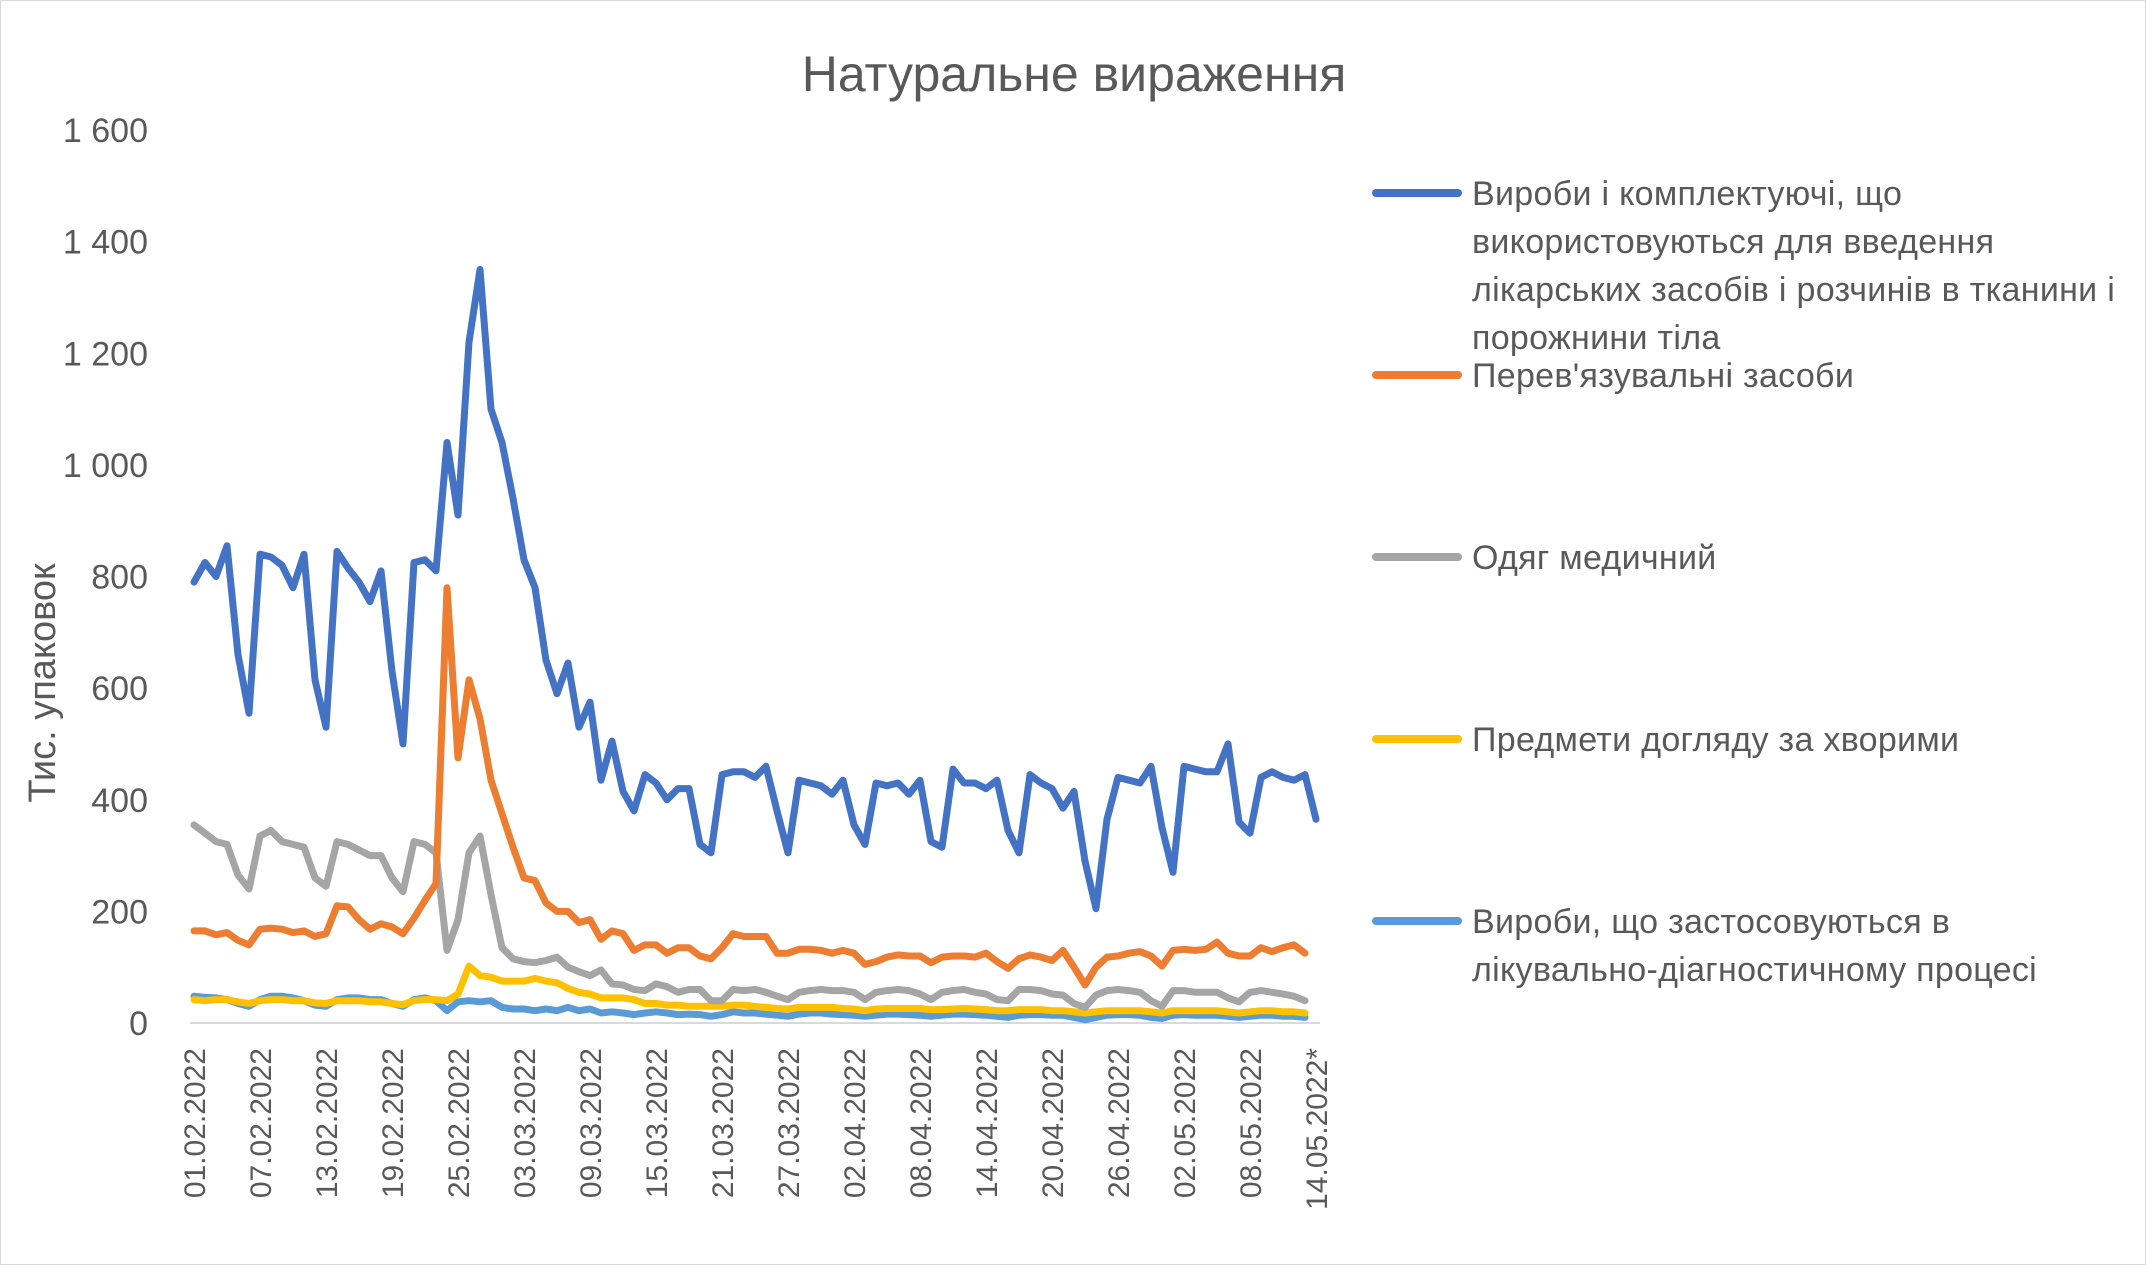 This screenshot has height=1265, width=2146. Describe the element at coordinates (855, 1123) in the screenshot. I see `x-tick-label: 02.04.2022` at that location.